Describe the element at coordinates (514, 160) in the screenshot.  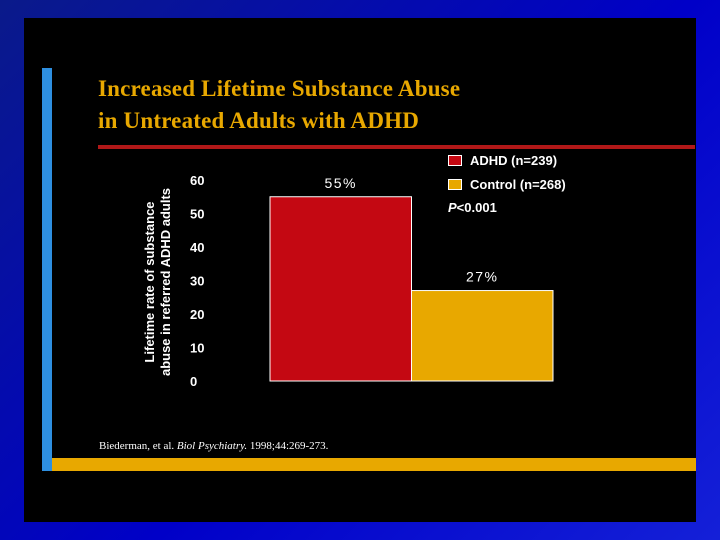
I see `legend-label-adhd: ADHD (n=239)` at that location.